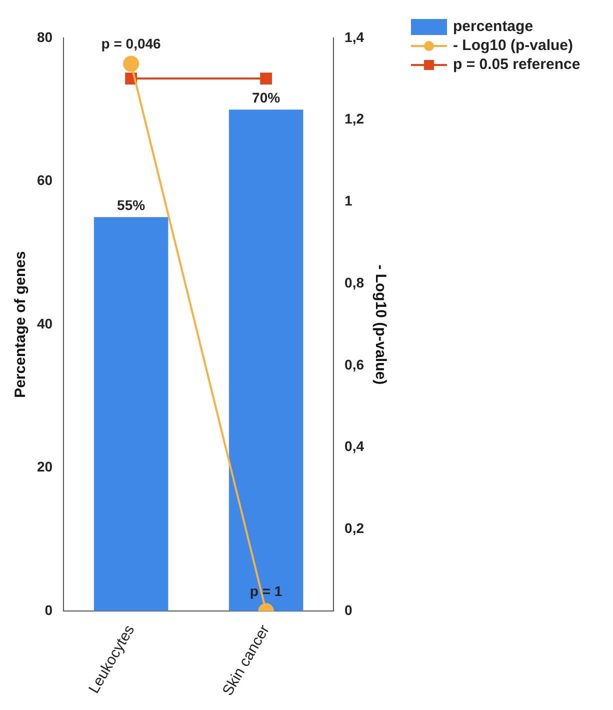 The width and height of the screenshot is (613, 710). Describe the element at coordinates (44, 180) in the screenshot. I see `y-tick-label: 60` at that location.